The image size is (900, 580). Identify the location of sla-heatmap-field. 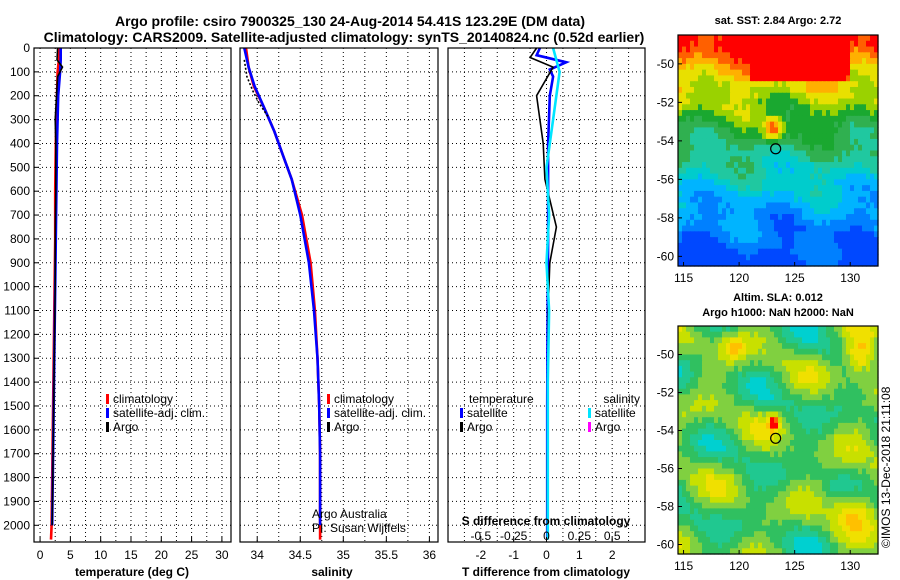
(778, 440).